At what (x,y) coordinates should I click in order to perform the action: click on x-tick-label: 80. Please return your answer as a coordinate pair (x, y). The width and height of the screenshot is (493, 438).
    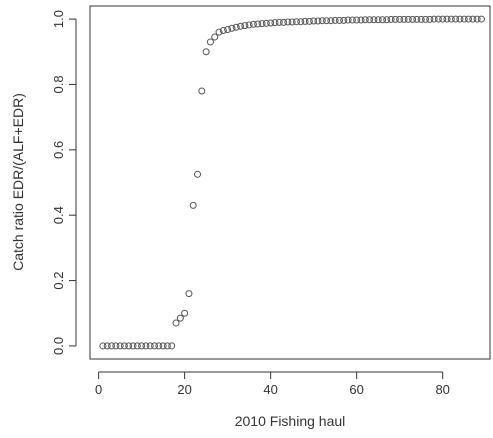
    Looking at the image, I should click on (442, 389).